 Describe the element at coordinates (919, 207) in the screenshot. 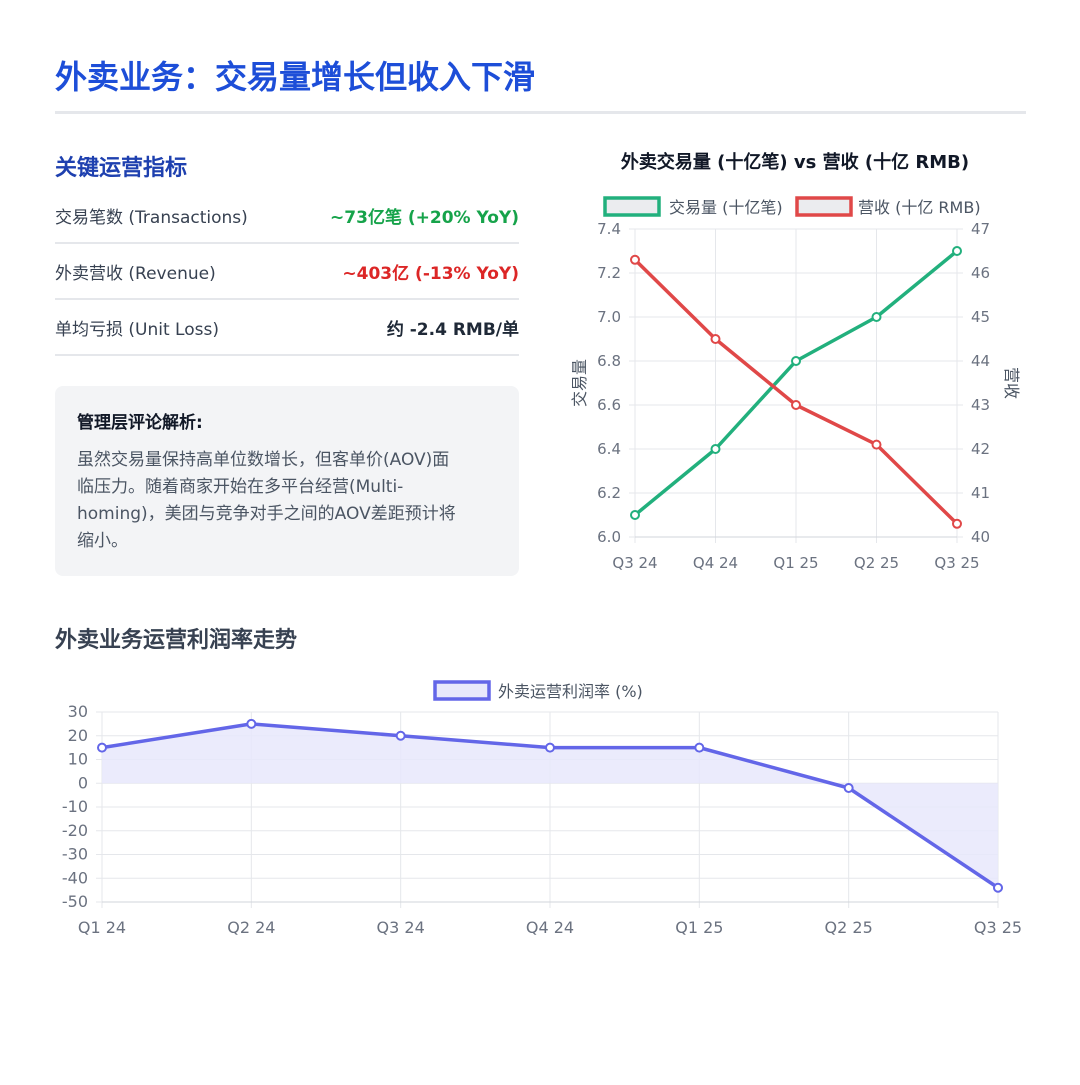

I see `legend-label: 营收 (十亿 RMB)` at that location.